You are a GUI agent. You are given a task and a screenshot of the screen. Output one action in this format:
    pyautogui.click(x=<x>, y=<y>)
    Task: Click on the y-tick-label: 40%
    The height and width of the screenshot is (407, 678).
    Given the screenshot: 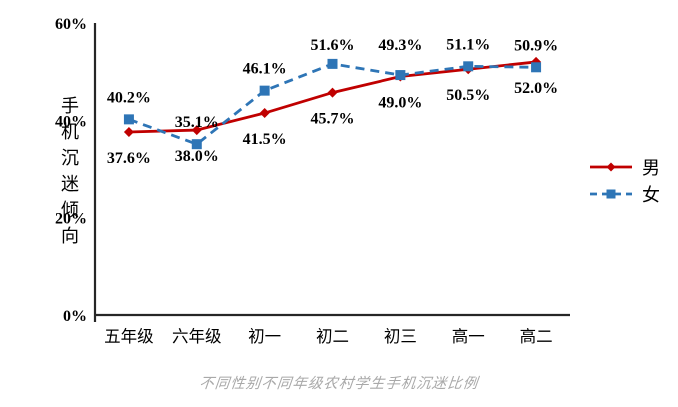 What is the action you would take?
    pyautogui.click(x=71, y=121)
    